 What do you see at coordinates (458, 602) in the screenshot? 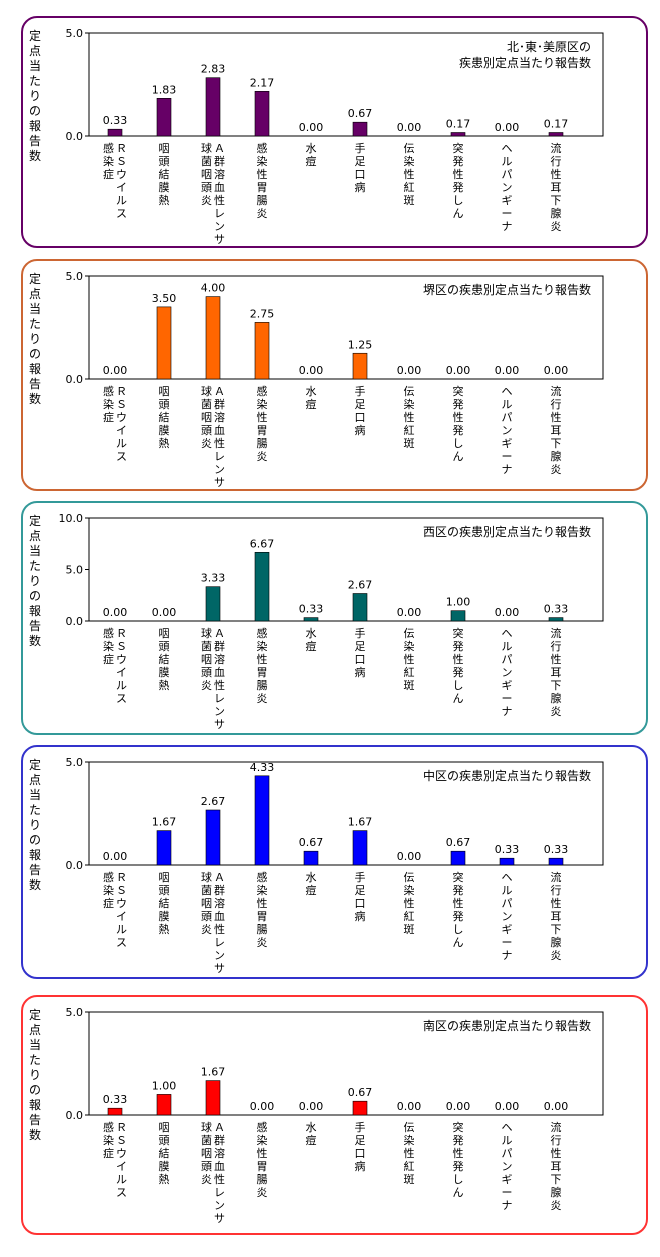
I see `data-label: 1.00` at bounding box center [458, 602].